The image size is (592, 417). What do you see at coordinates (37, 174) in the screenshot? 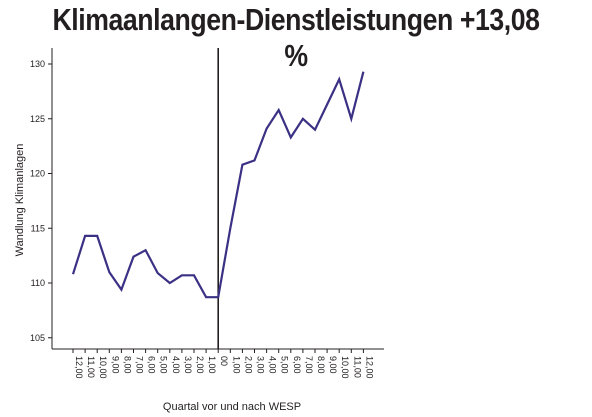
I see `y-tick-label: 120` at bounding box center [37, 174].